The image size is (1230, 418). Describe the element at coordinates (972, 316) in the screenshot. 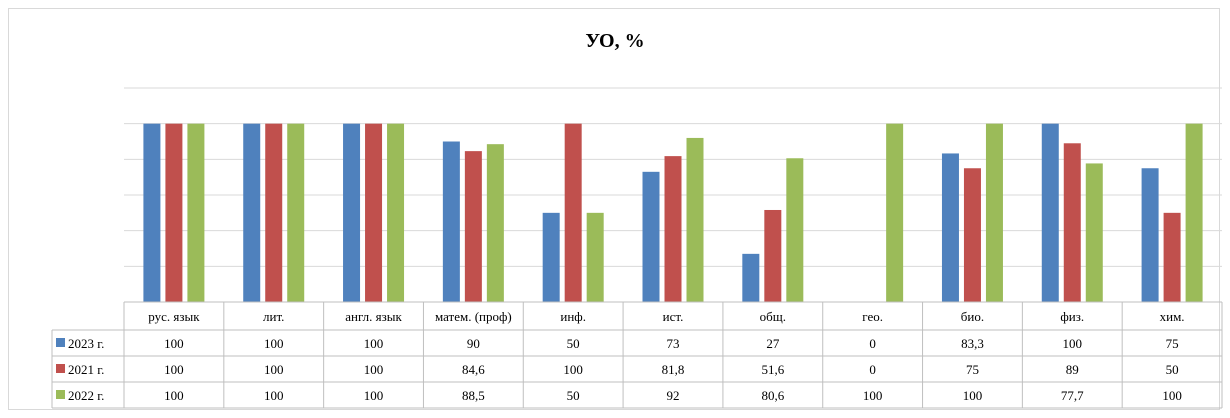

I see `category-label: био.` at that location.